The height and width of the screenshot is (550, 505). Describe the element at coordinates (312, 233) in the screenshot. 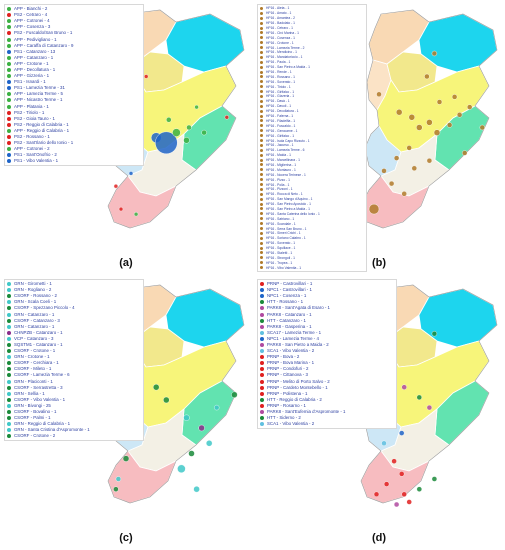

I see `legend-entry: HP16 - Simeri Crichi - 1` at that location.